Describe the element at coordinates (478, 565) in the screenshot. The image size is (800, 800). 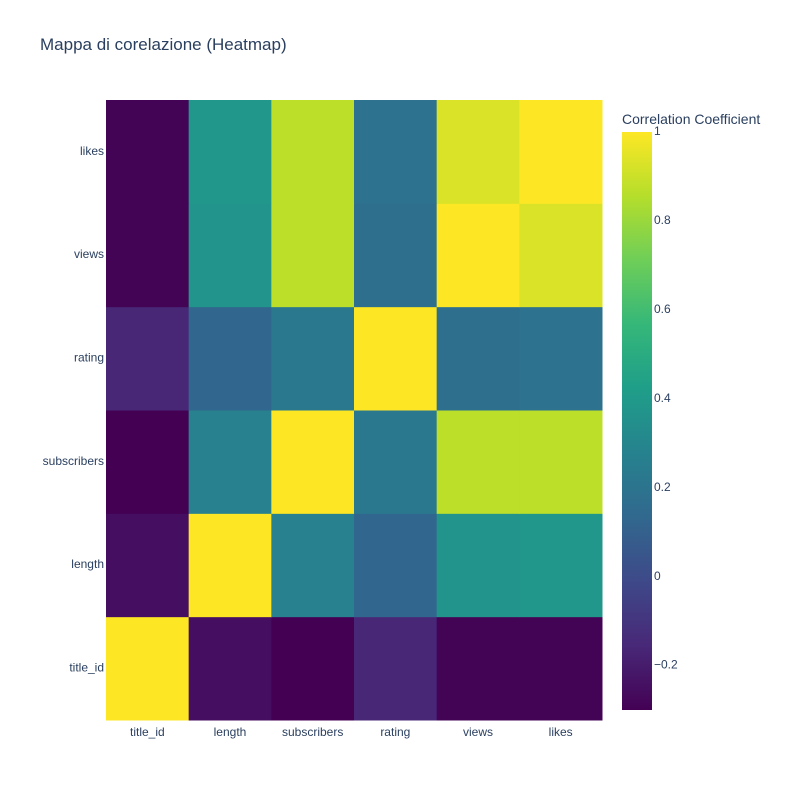
I see `heatmap-cell-length-views` at that location.